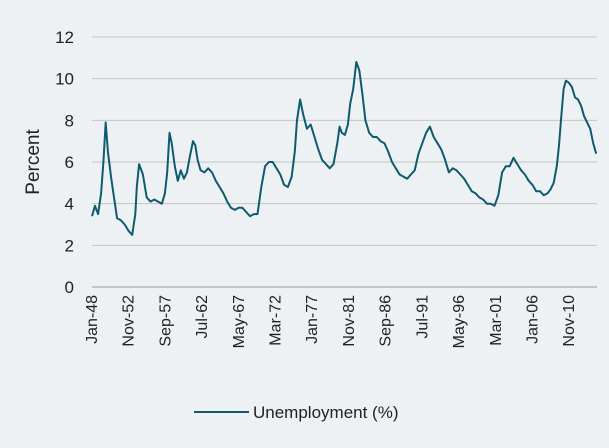 This screenshot has width=609, height=448. Describe the element at coordinates (386, 321) in the screenshot. I see `x-tick-label-sep-86: Sep-86` at that location.